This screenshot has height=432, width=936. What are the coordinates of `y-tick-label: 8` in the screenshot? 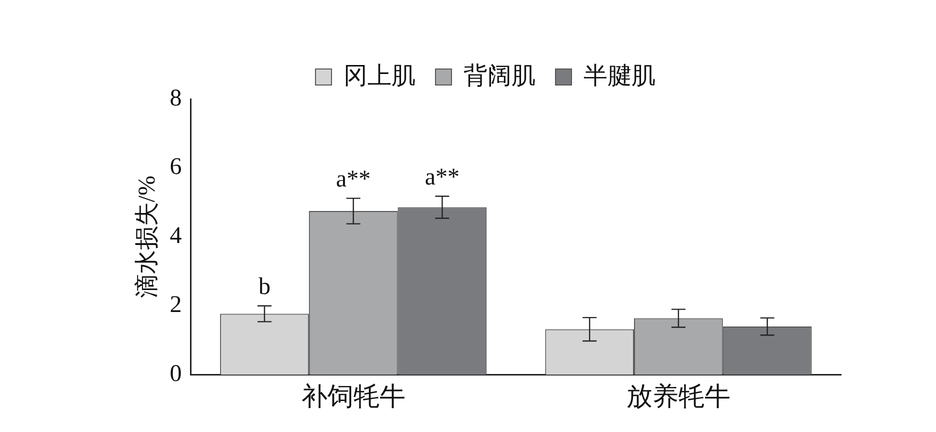 It's located at (176, 98).